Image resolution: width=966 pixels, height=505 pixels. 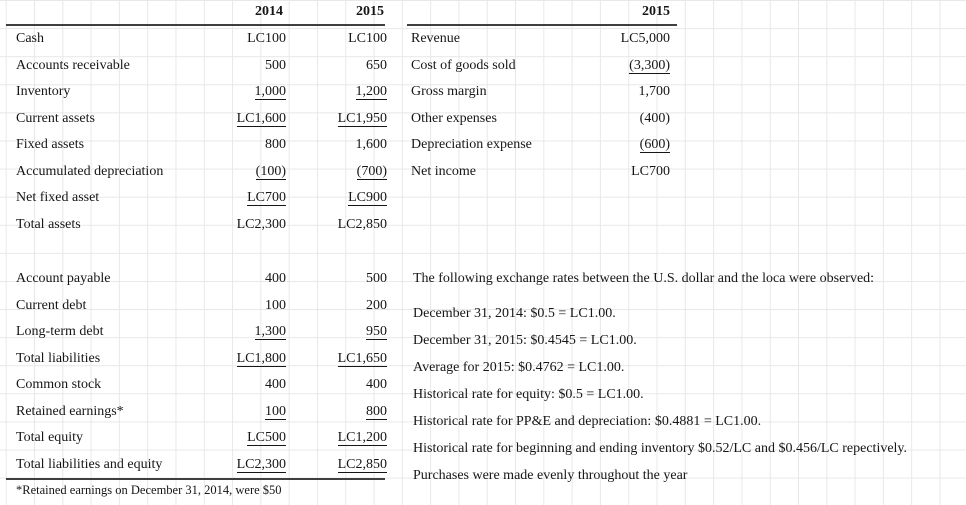 I want to click on table-row-cash: Cash LC100 LC100, so click(x=196, y=39).